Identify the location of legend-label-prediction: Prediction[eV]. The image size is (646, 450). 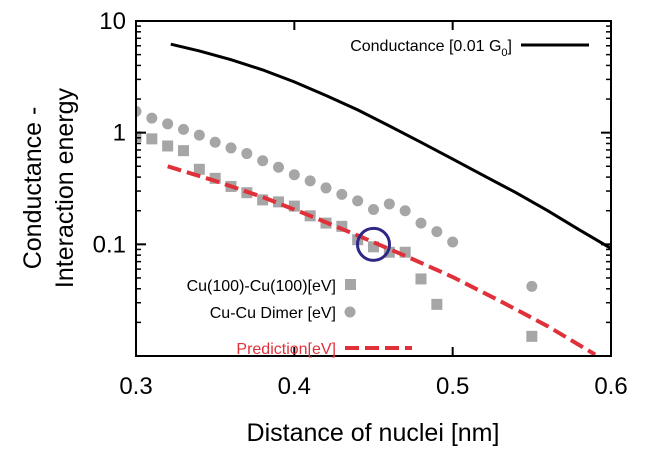
(286, 349).